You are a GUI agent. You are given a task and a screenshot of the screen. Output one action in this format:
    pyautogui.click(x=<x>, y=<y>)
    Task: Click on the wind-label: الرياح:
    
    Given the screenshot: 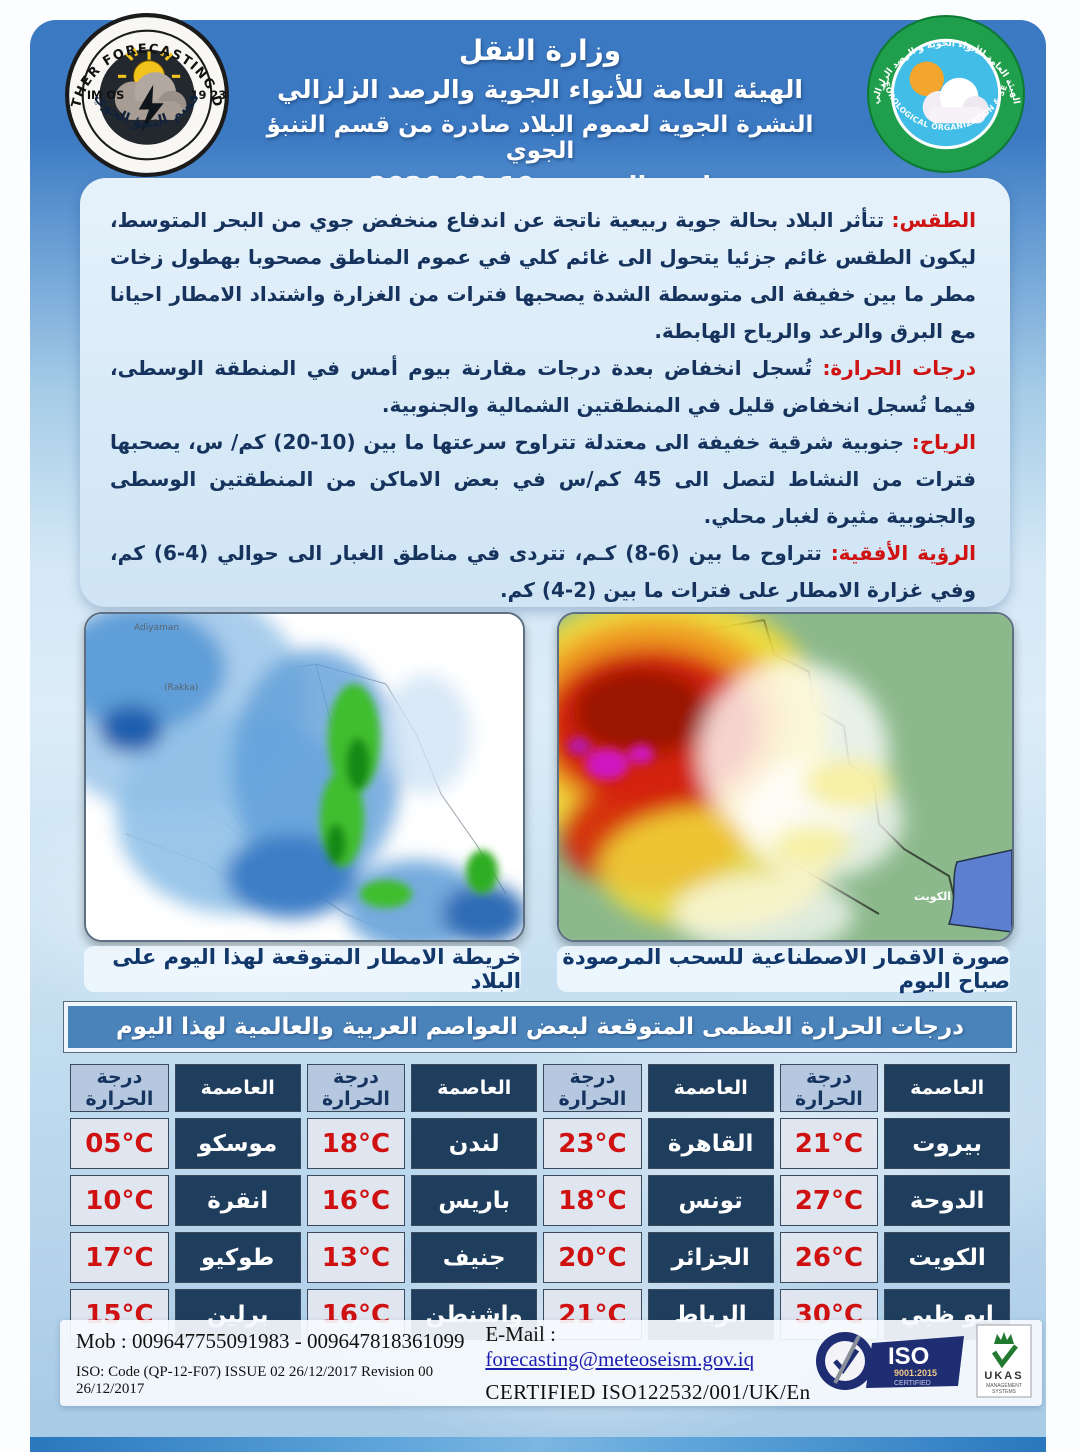 What is the action you would take?
    pyautogui.click(x=944, y=442)
    